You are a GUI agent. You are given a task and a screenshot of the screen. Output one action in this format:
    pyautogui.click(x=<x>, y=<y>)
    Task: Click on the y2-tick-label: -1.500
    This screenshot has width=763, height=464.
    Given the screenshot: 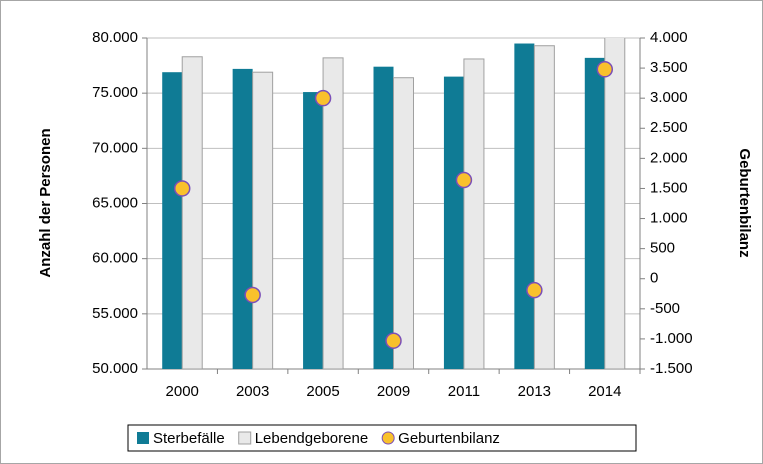 What is the action you would take?
    pyautogui.click(x=671, y=368)
    